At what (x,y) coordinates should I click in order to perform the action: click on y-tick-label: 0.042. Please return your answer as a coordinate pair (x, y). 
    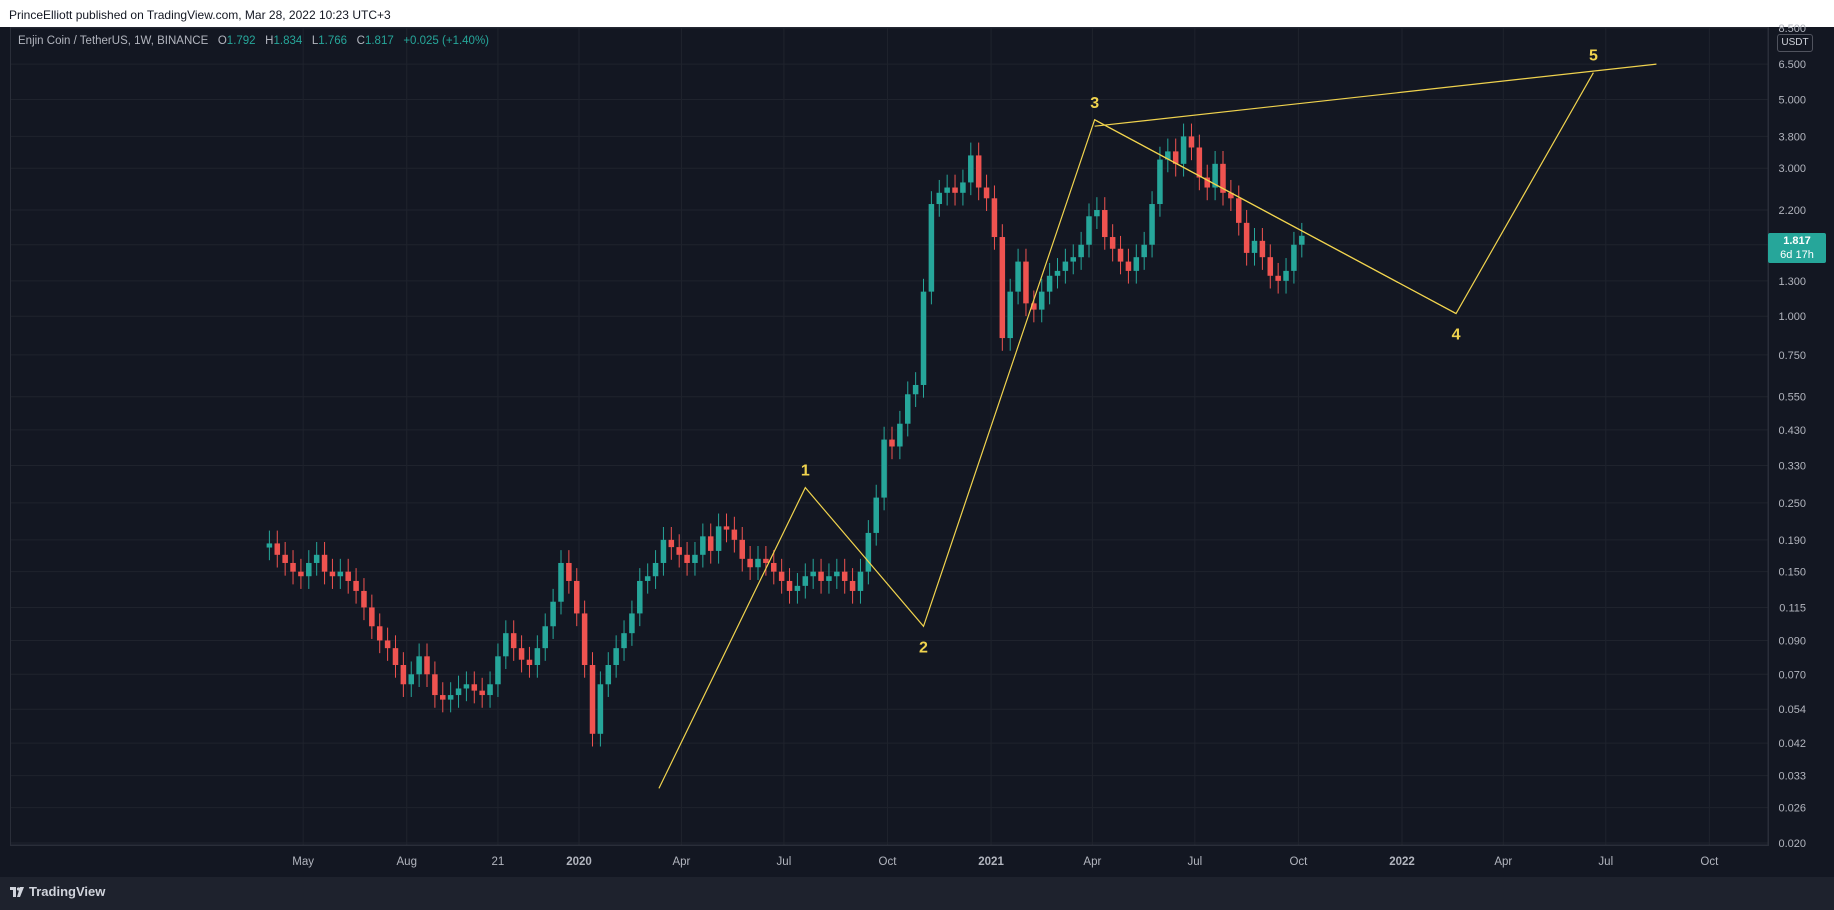
    Looking at the image, I should click on (1792, 744).